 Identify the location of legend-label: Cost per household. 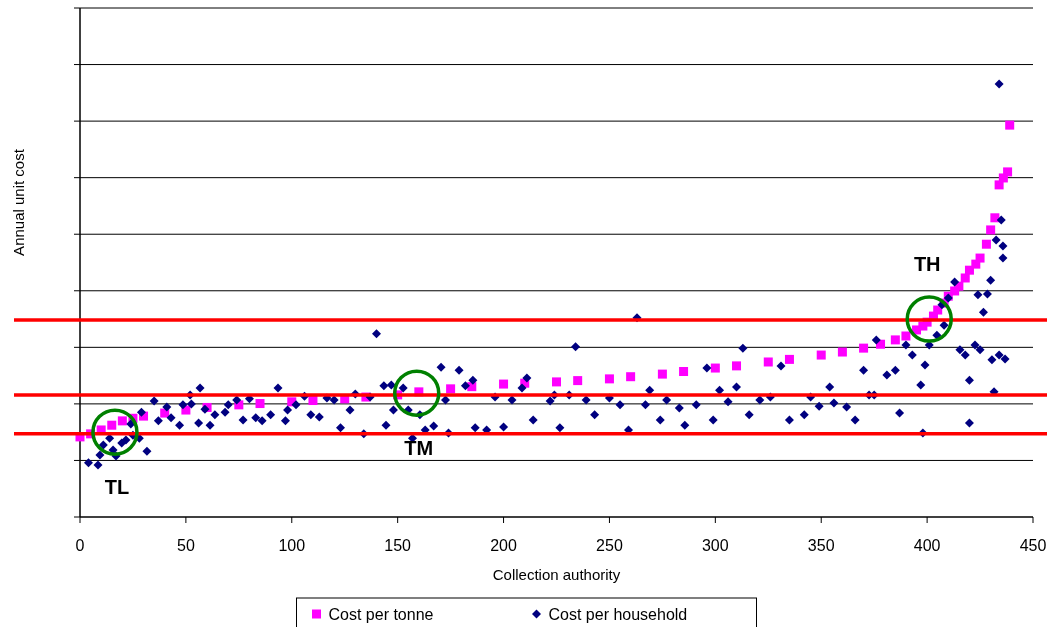
(618, 614).